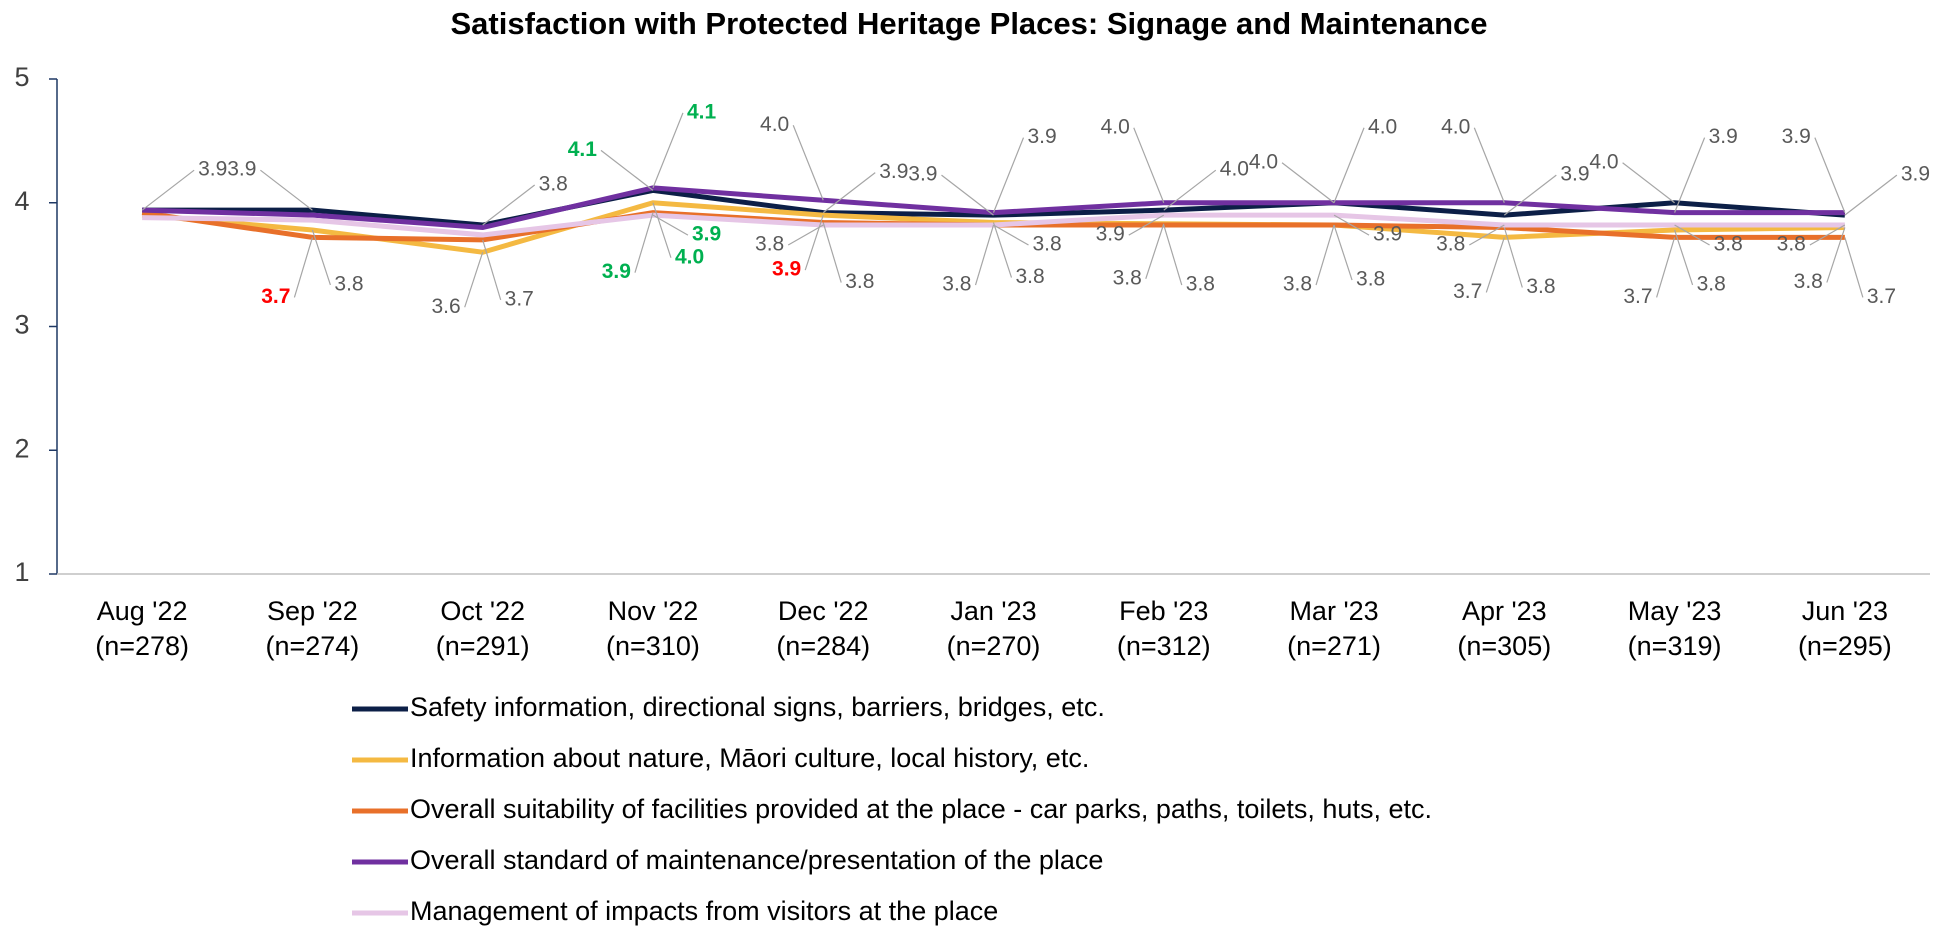  What do you see at coordinates (483, 646) in the screenshot?
I see `x-tick-sample: (n=291)` at bounding box center [483, 646].